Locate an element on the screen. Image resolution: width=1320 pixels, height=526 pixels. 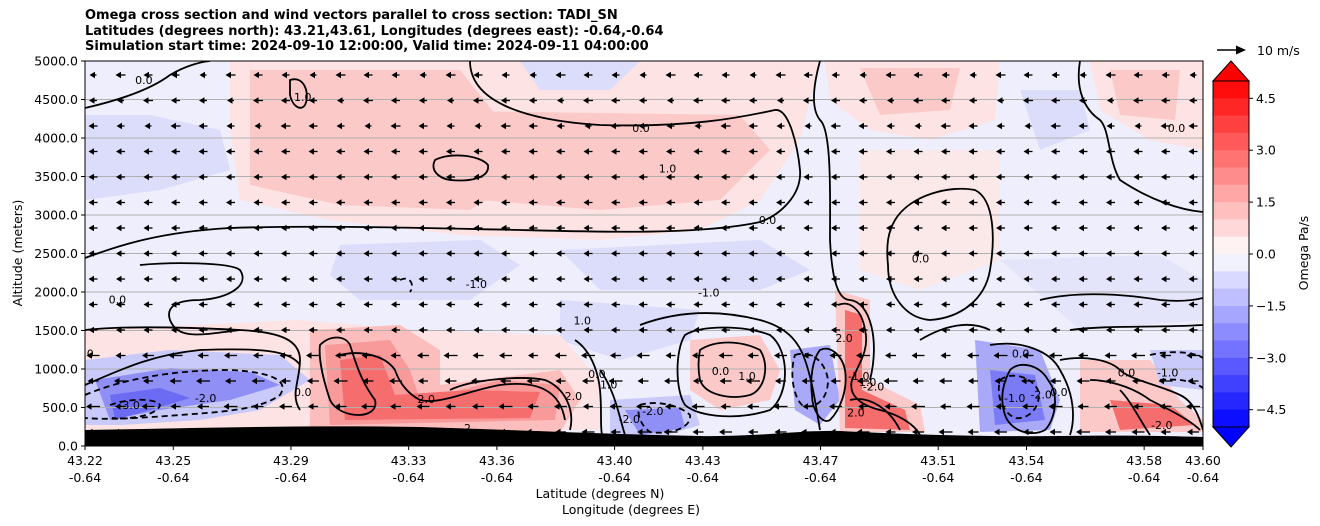
y-tick-label: 5000.0 is located at coordinates (56, 61).